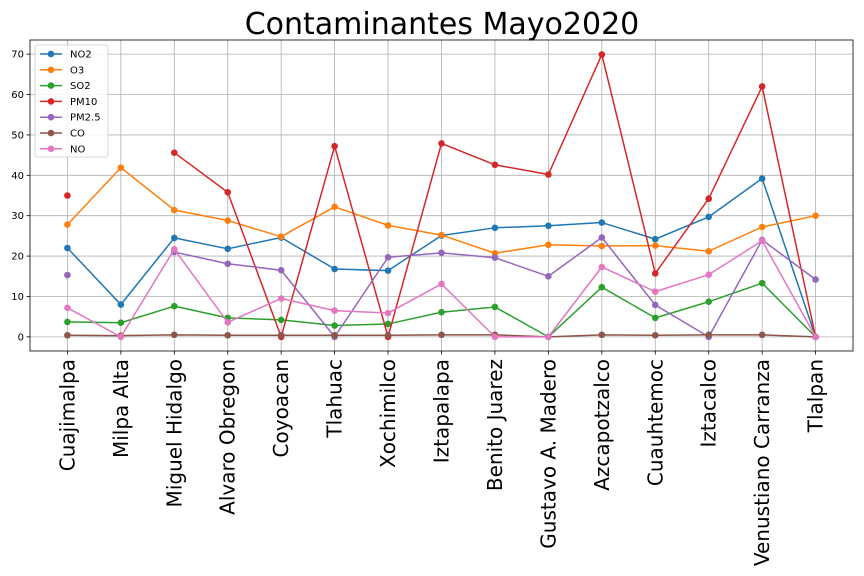 The image size is (864, 576). Describe the element at coordinates (62, 70) in the screenshot. I see `legend-entry: O3` at that location.